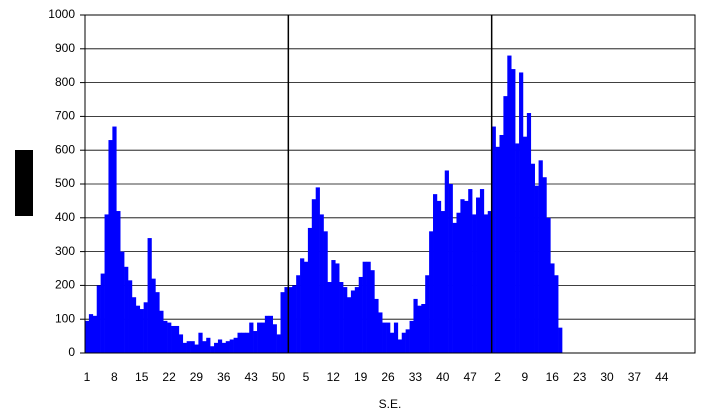 The height and width of the screenshot is (413, 709). I want to click on y-tick-label: 600, so click(65, 149).